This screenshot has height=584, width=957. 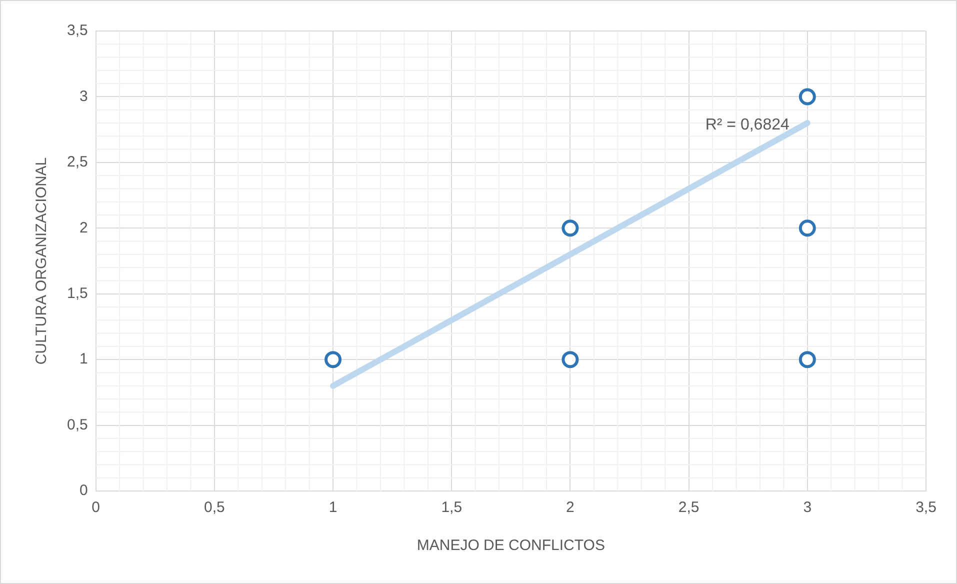 I want to click on x-axis-title: MANEJO DE CONFLICTOS, so click(x=510, y=545).